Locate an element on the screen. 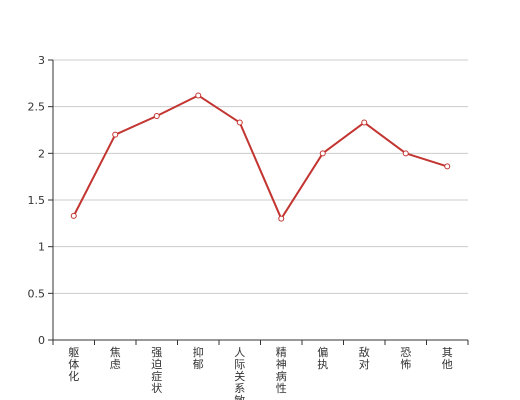 The width and height of the screenshot is (520, 400). x-tick-label: 偏执 is located at coordinates (322, 358).